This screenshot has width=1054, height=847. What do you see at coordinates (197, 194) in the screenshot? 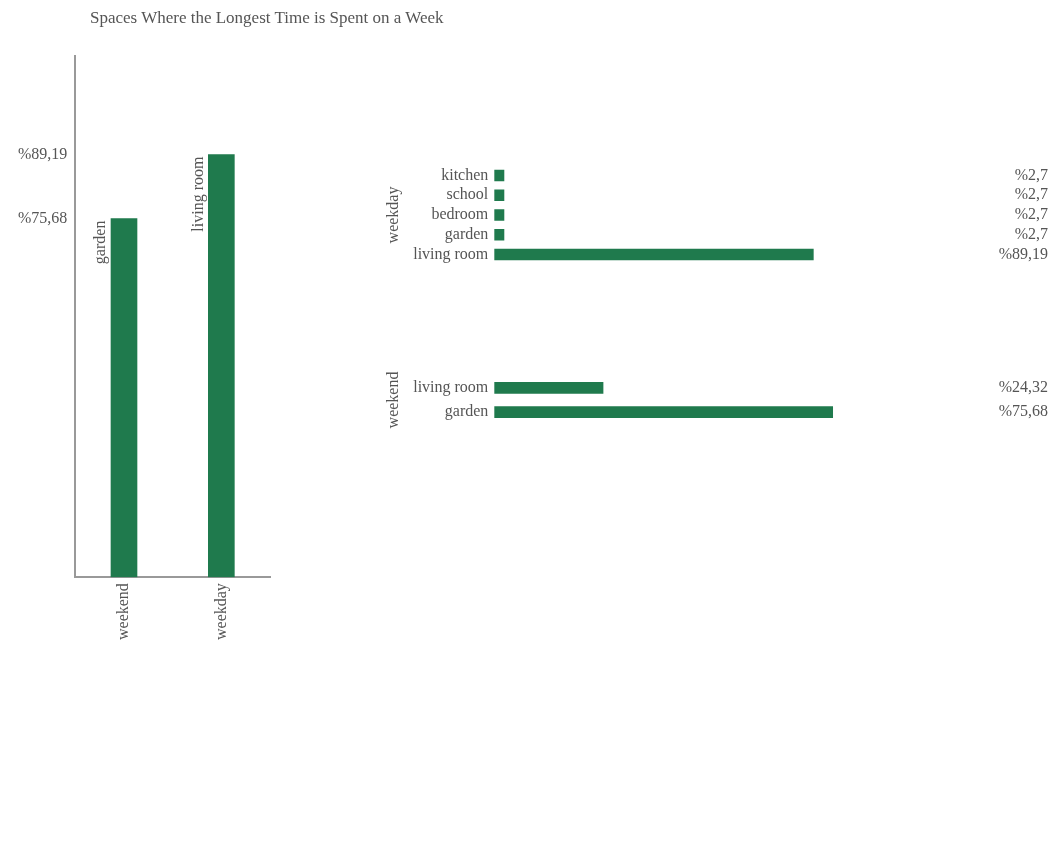
I see `annotation: living room` at bounding box center [197, 194].